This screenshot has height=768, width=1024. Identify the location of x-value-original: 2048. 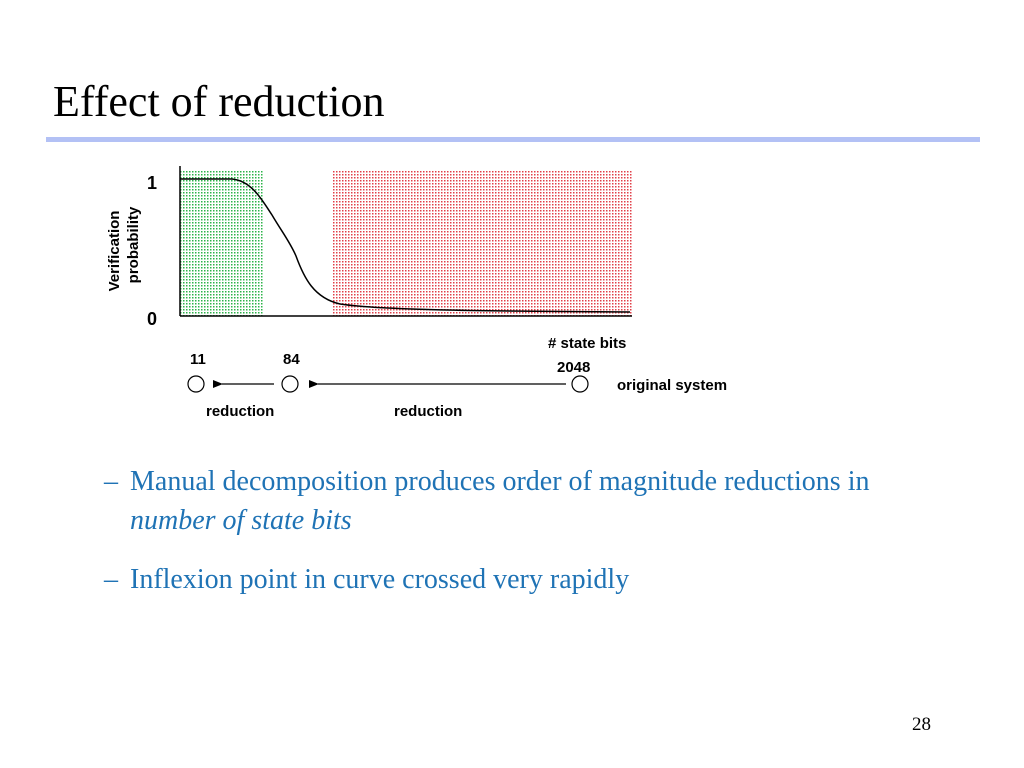
(573, 367).